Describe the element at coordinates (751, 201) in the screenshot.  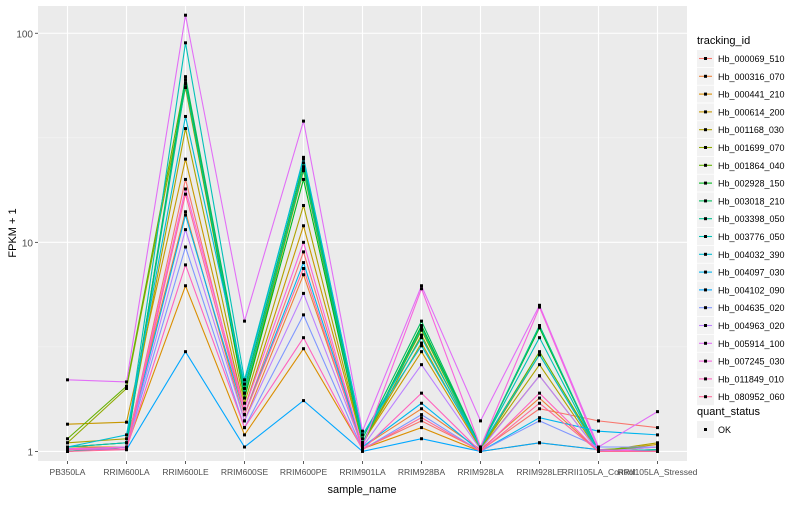
I see `legend-label: Hb_003018_210` at that location.